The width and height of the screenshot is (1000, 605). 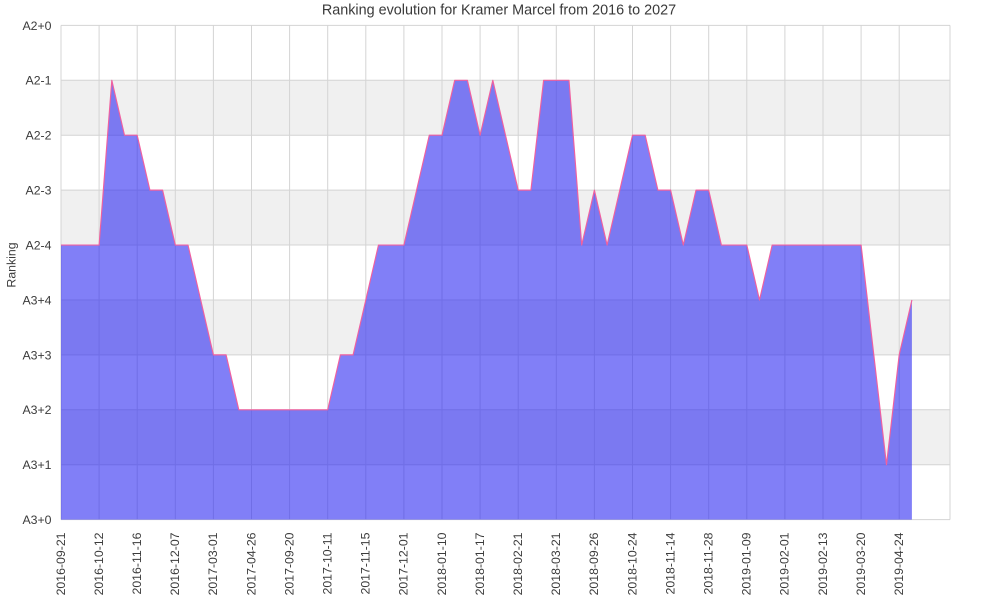 What do you see at coordinates (61, 563) in the screenshot?
I see `svg-text: 2016-09-21` at bounding box center [61, 563].